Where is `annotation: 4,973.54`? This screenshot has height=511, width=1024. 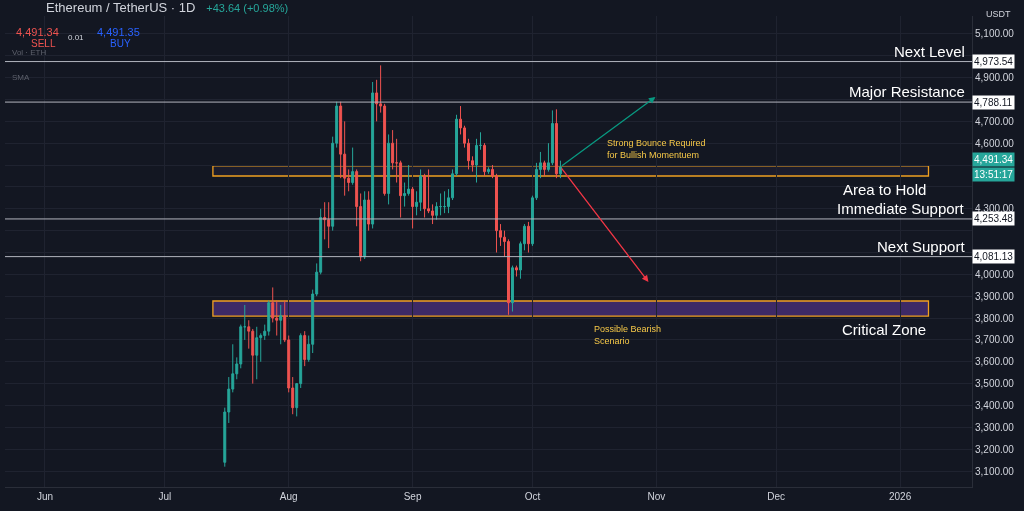
annotation: 4,973.54 is located at coordinates (994, 61).